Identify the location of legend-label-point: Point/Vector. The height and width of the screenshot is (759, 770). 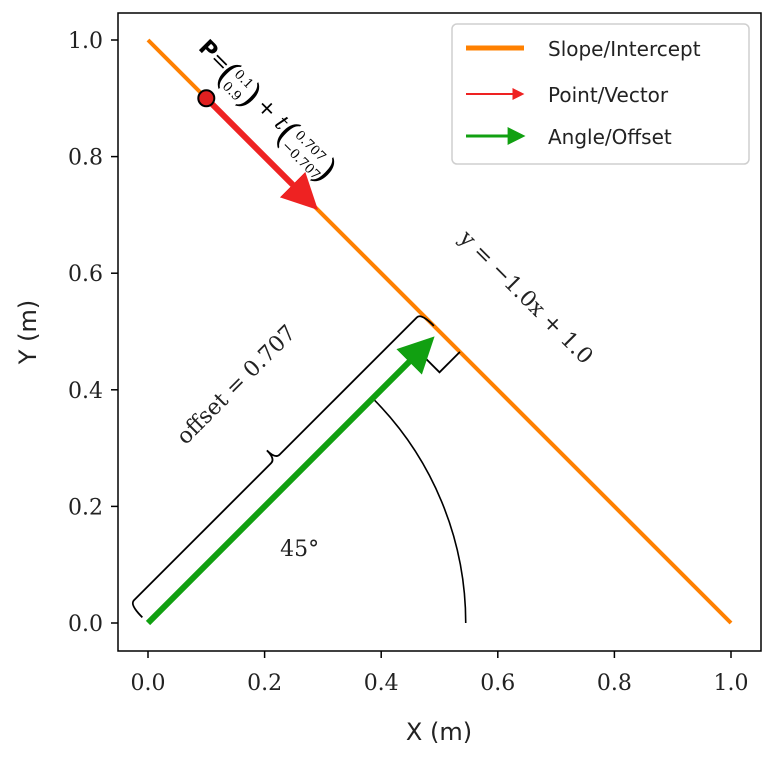
(608, 95).